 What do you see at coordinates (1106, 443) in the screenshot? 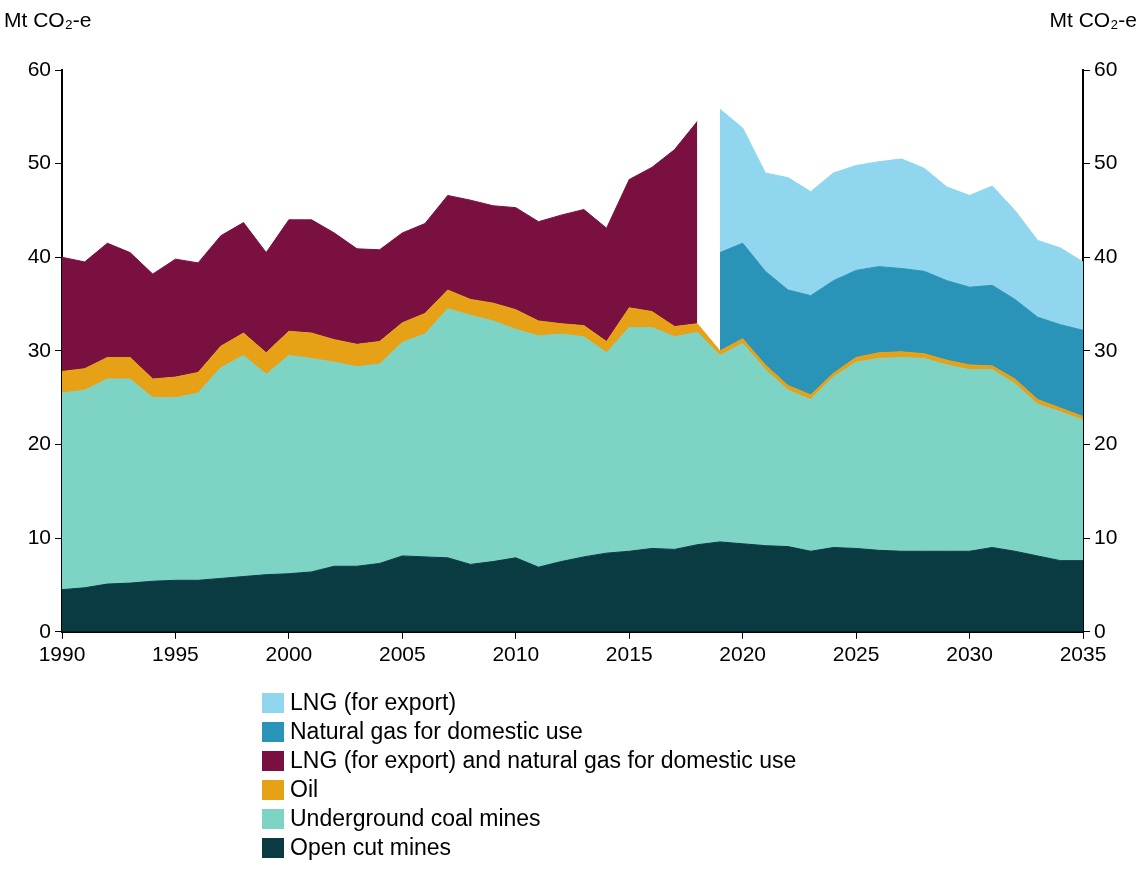
I see `y2-tick-label: 20` at bounding box center [1106, 443].